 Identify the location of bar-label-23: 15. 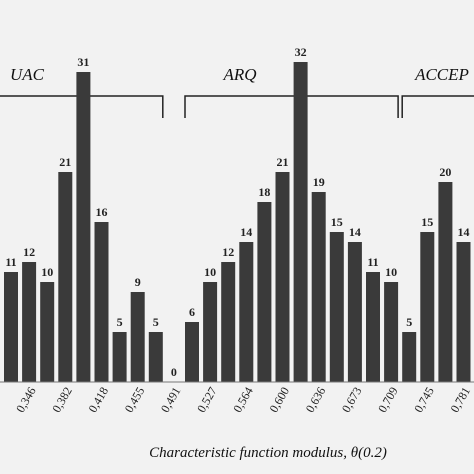
(427, 222).